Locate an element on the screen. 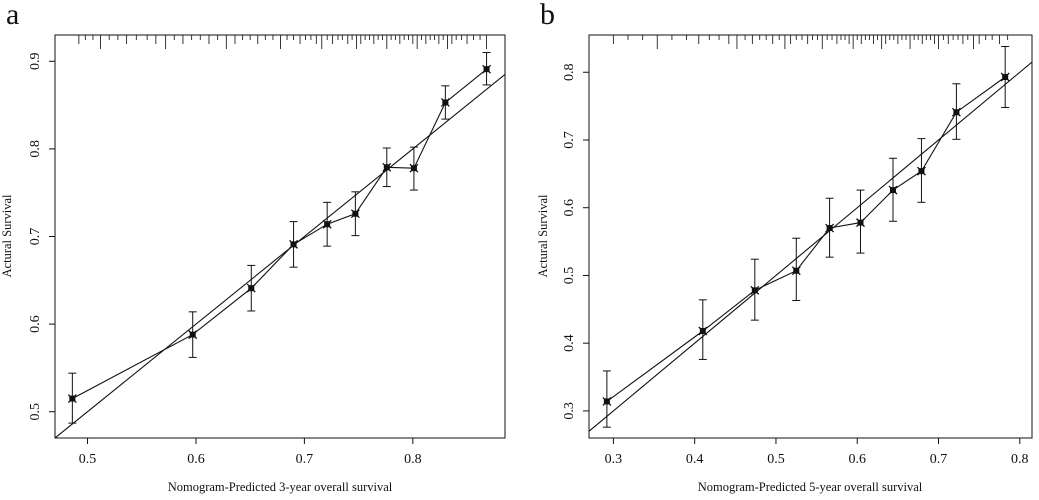  panel-b-y-tick-label: 0.5 is located at coordinates (569, 276).